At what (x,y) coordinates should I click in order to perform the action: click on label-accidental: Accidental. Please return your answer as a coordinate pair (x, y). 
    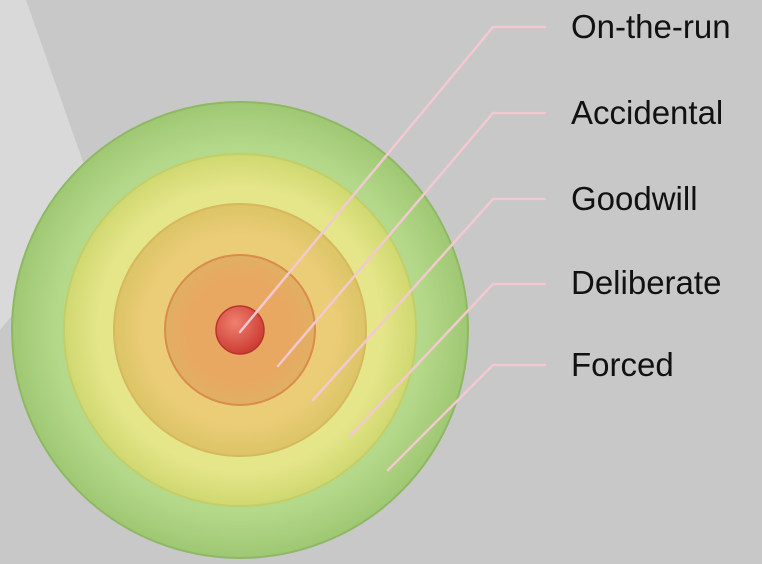
    Looking at the image, I should click on (647, 112).